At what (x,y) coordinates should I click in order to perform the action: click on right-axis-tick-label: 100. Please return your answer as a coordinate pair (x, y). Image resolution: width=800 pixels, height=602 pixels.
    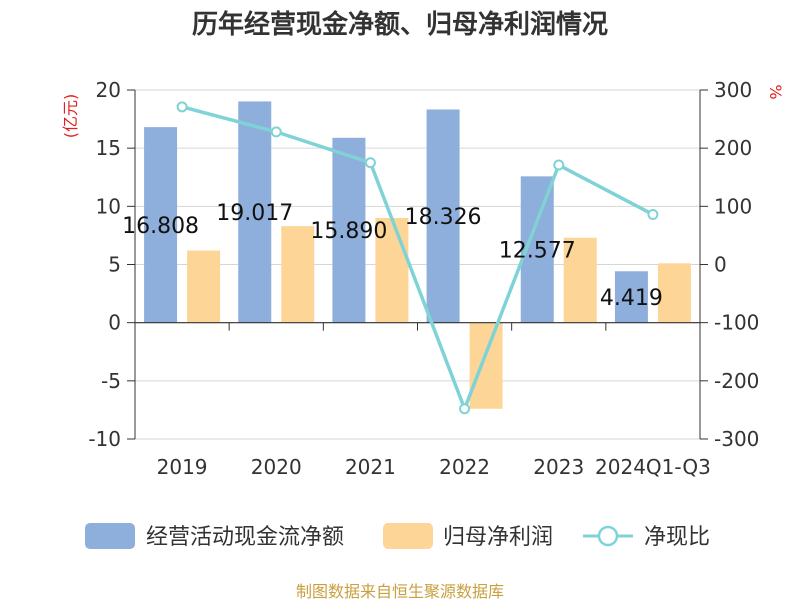
    Looking at the image, I should click on (733, 206).